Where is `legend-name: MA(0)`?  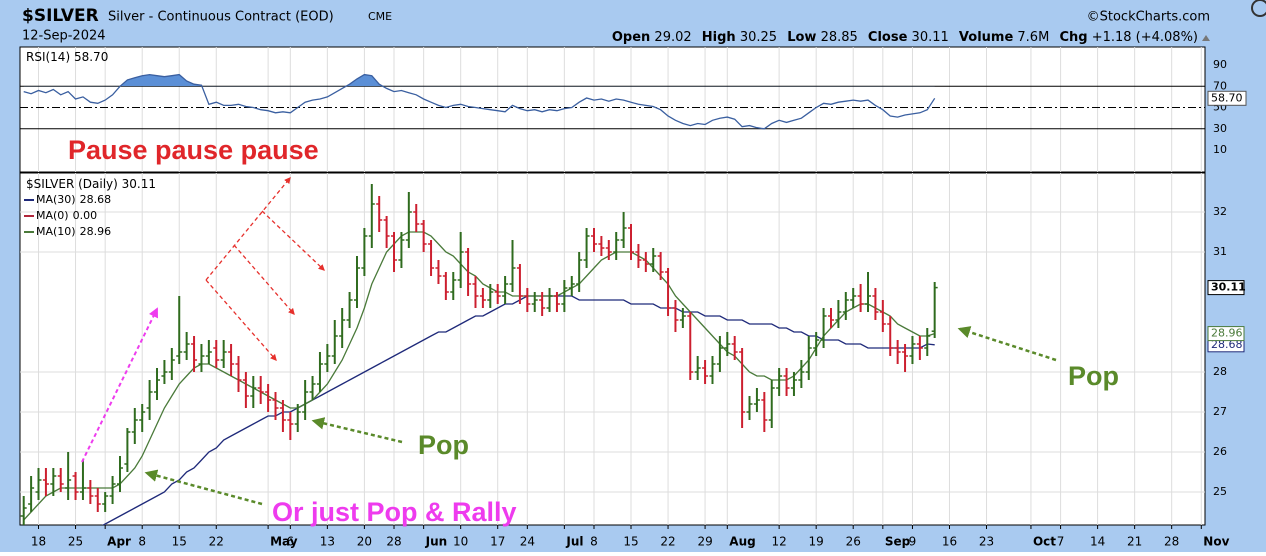 legend-name: MA(0) is located at coordinates (52, 215).